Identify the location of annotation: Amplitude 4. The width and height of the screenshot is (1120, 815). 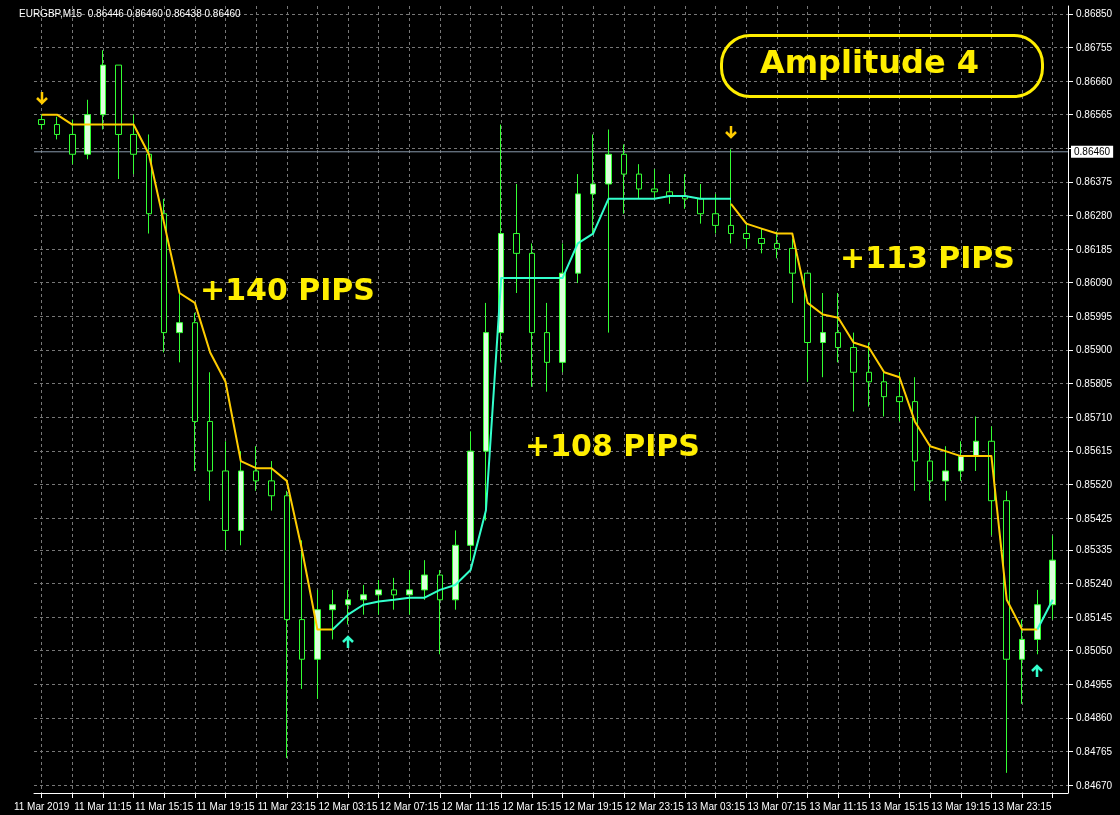
(870, 62).